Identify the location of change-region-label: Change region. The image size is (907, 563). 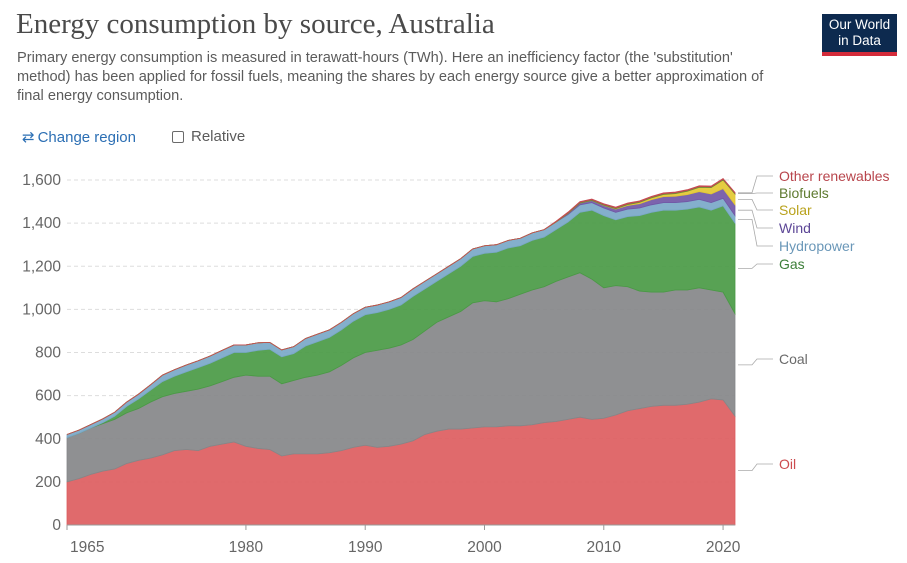
(86, 137).